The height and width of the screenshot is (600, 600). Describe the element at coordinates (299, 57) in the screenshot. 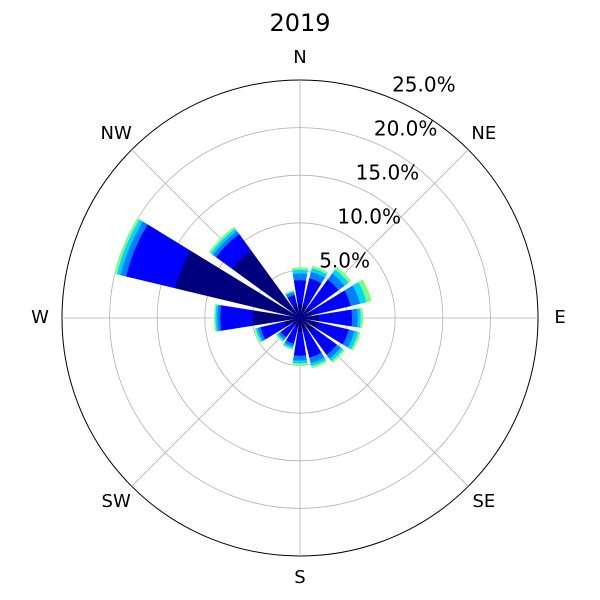

I see `direction-label: N` at that location.